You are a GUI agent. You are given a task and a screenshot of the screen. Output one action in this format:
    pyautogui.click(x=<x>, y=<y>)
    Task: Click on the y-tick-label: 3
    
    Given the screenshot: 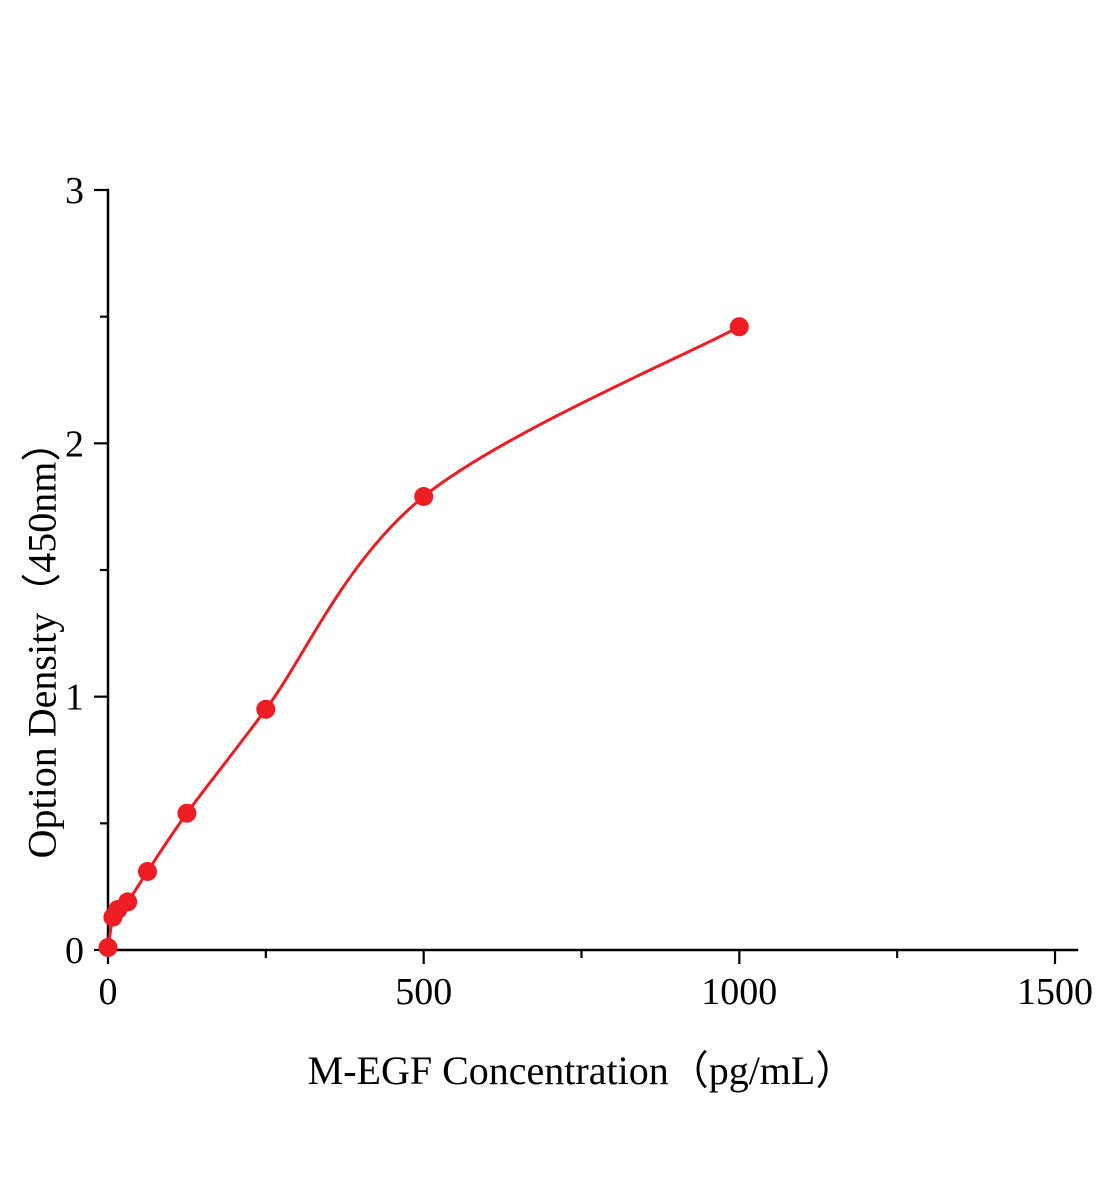 What is the action you would take?
    pyautogui.click(x=74, y=191)
    